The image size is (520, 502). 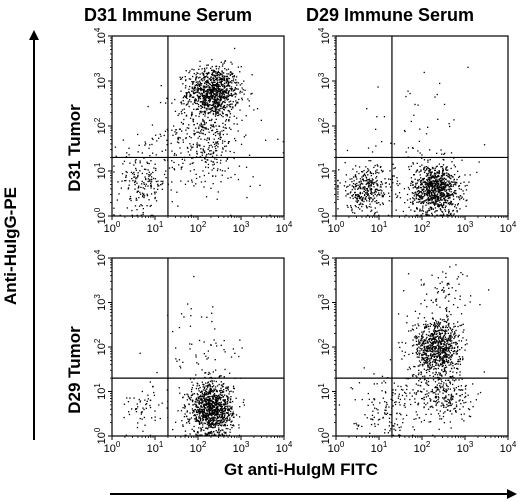 I want to click on row-title-d31-tumor: D31 Tumor, so click(x=74, y=148).